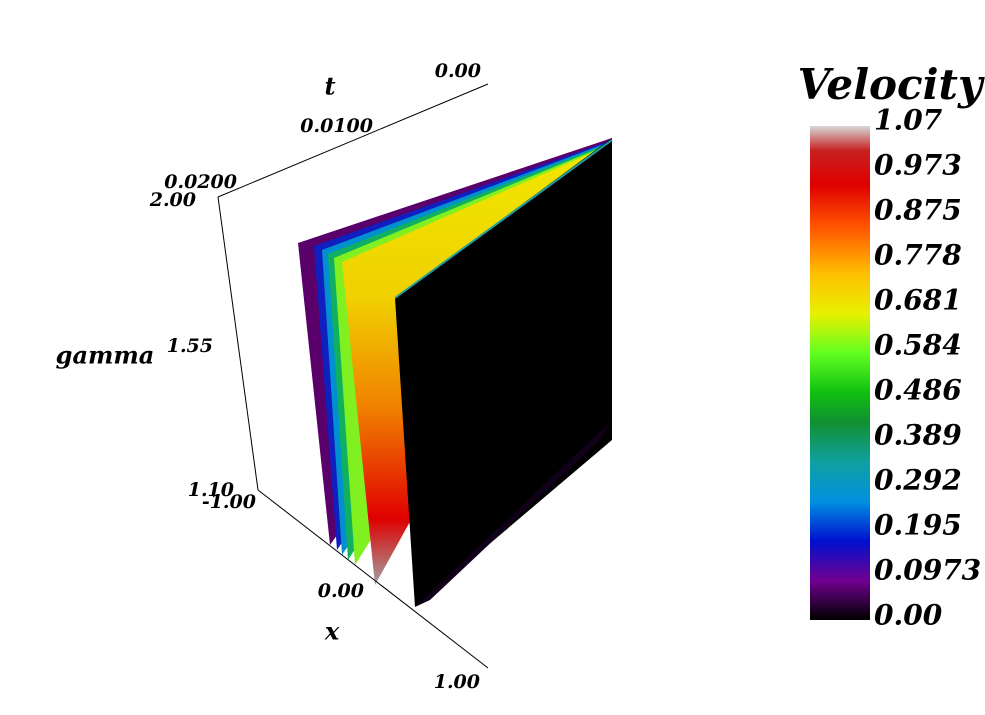 Image resolution: width=985 pixels, height=715 pixels. I want to click on colorbar-label: 0.00, so click(908, 615).